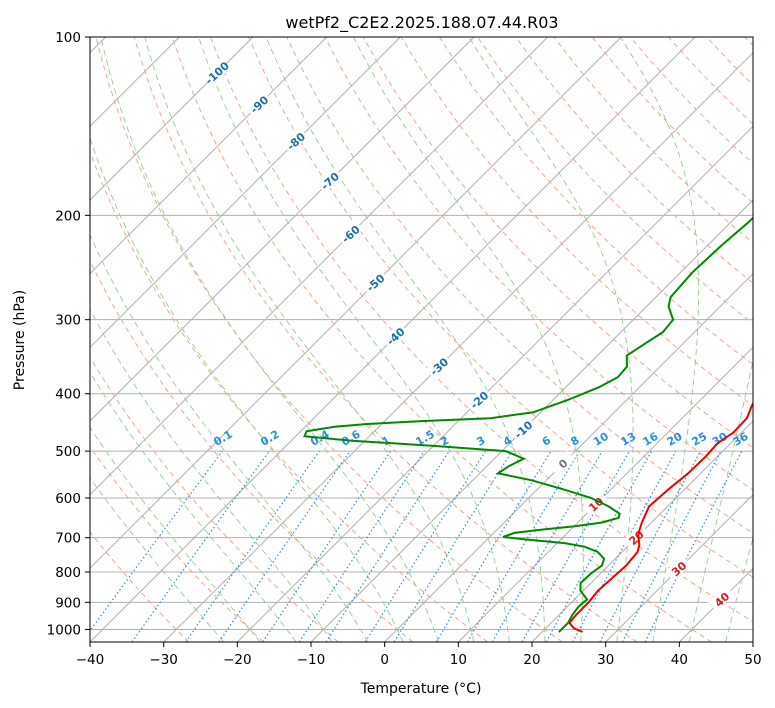  Describe the element at coordinates (90, 660) in the screenshot. I see `x-tick-label: −40` at that location.